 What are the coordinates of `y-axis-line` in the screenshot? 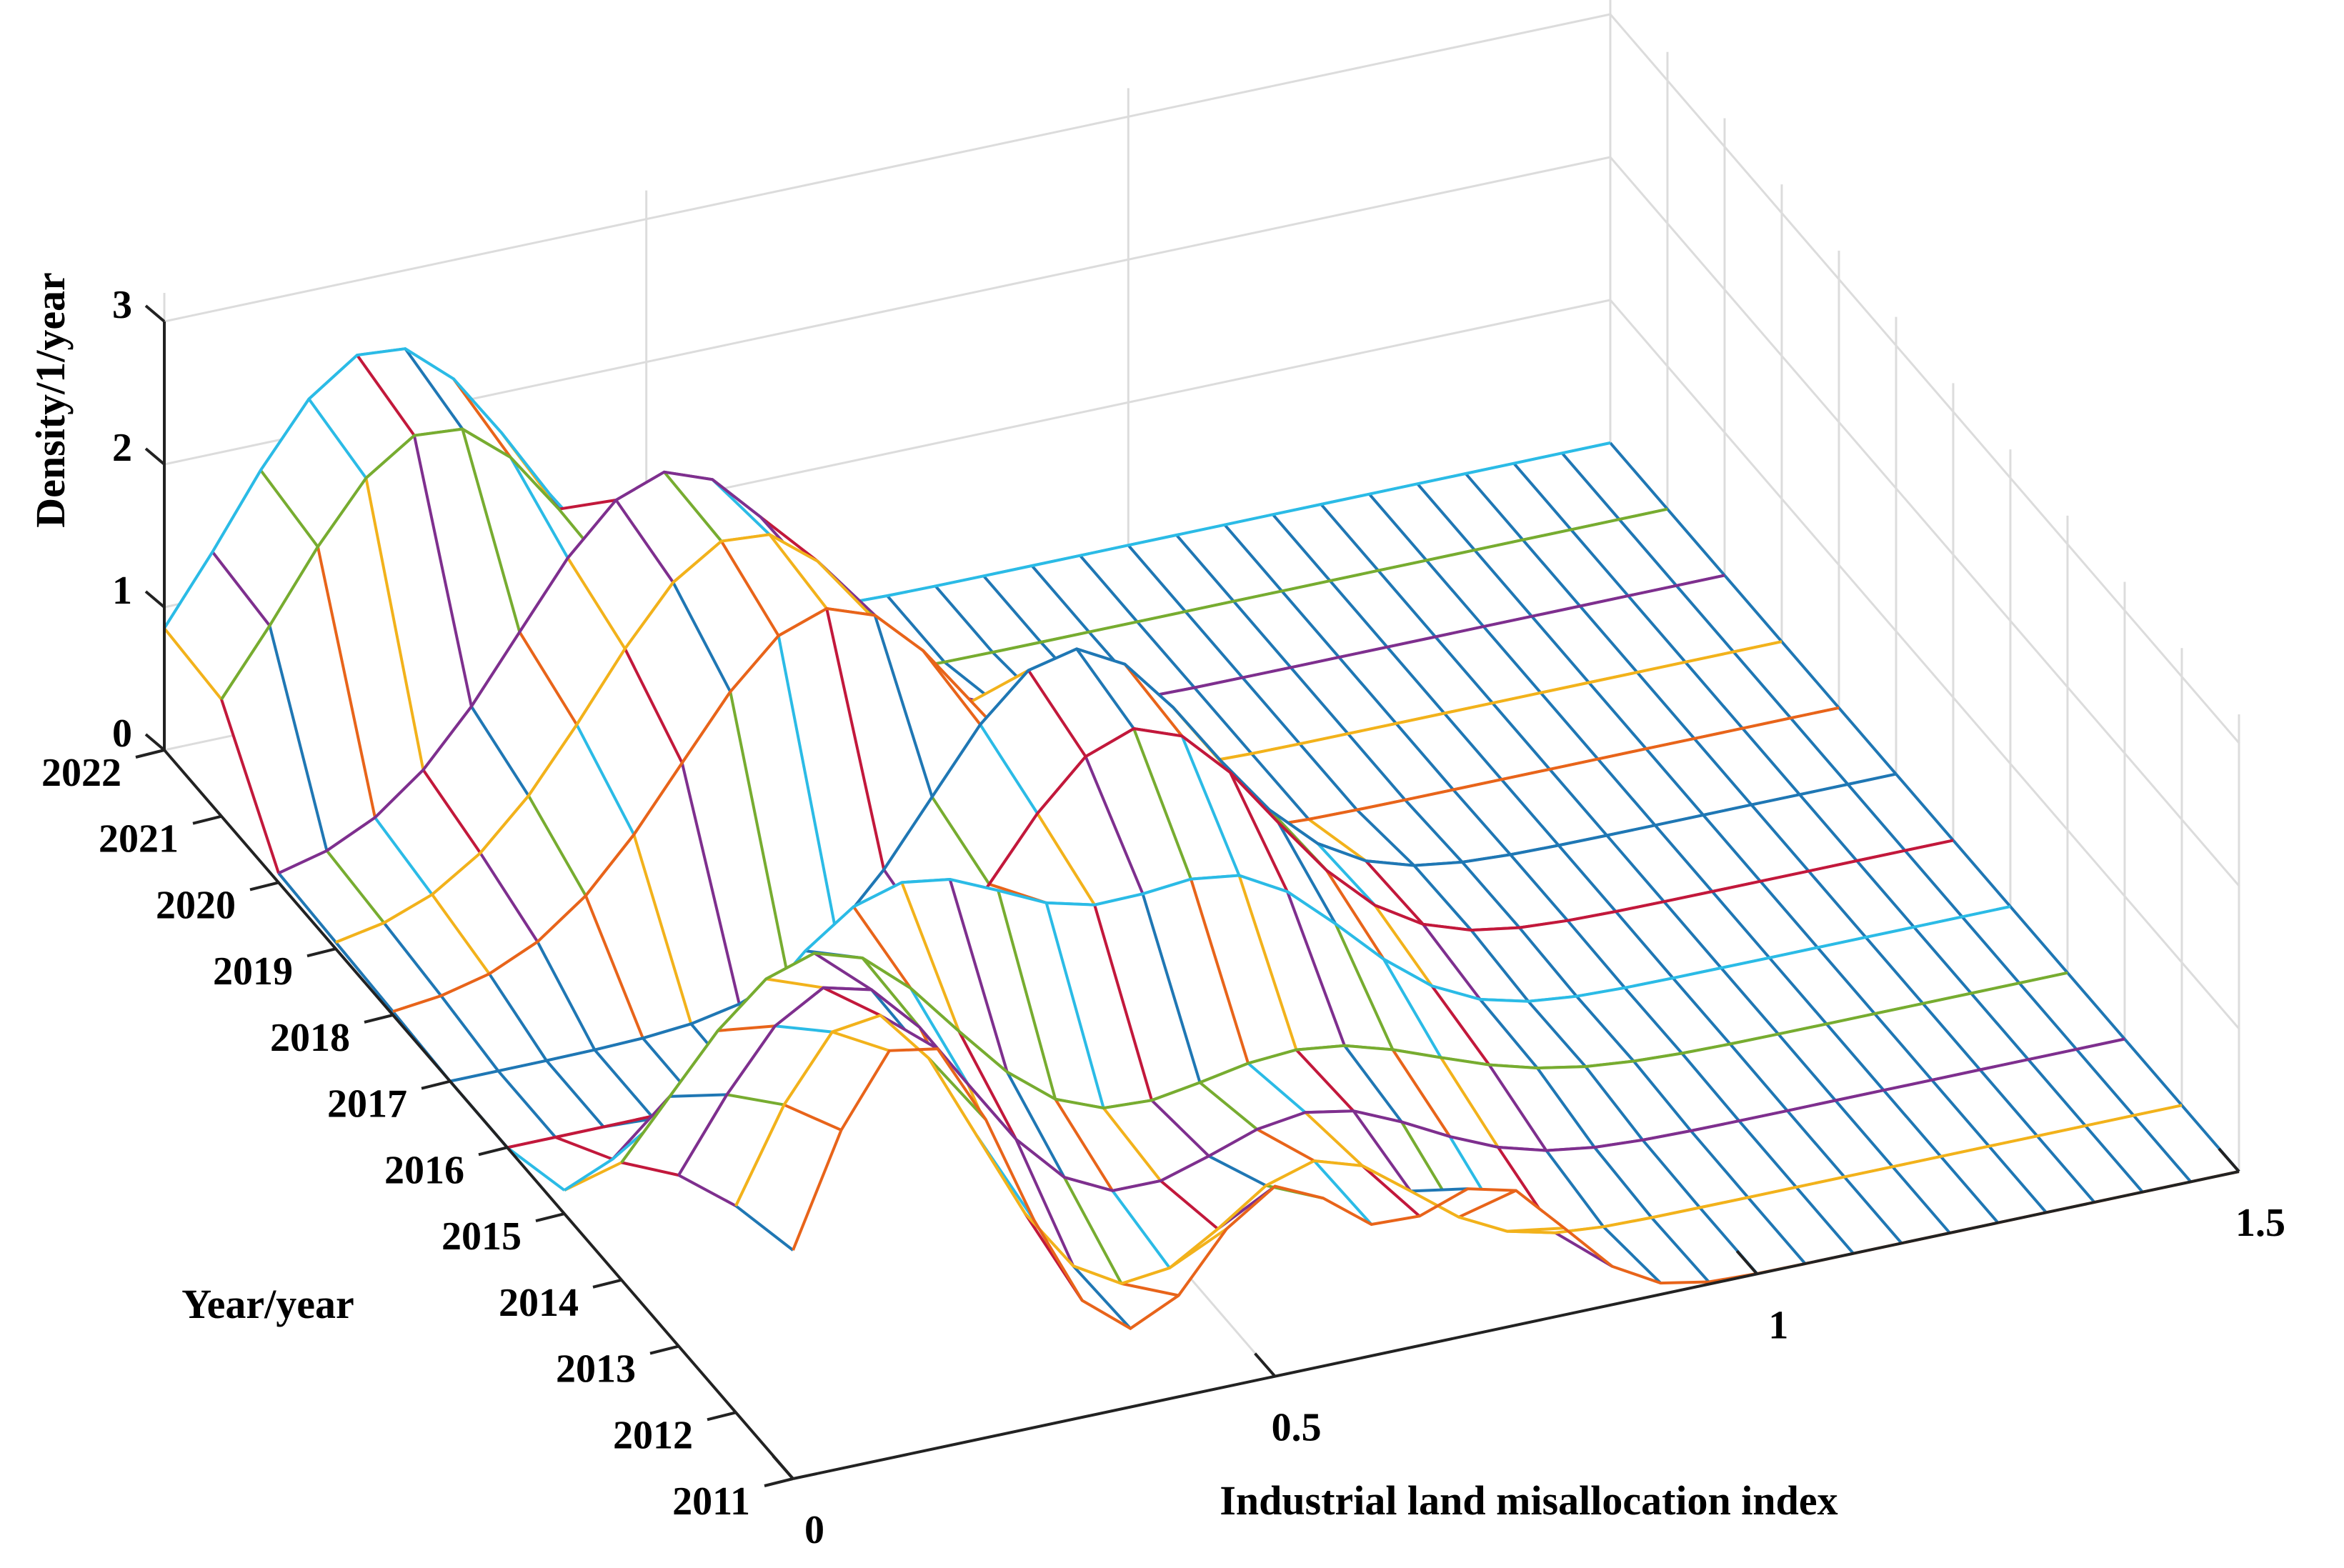 It's located at (478, 1114).